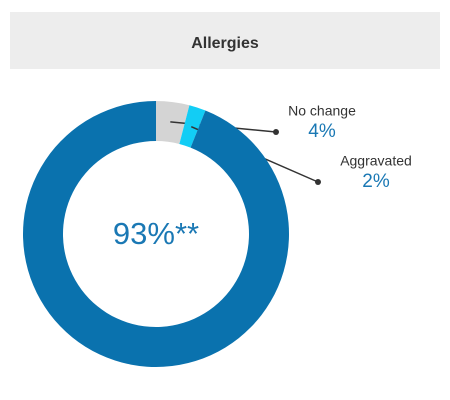 The image size is (450, 400). Describe the element at coordinates (322, 131) in the screenshot. I see `value-label: 4%` at that location.